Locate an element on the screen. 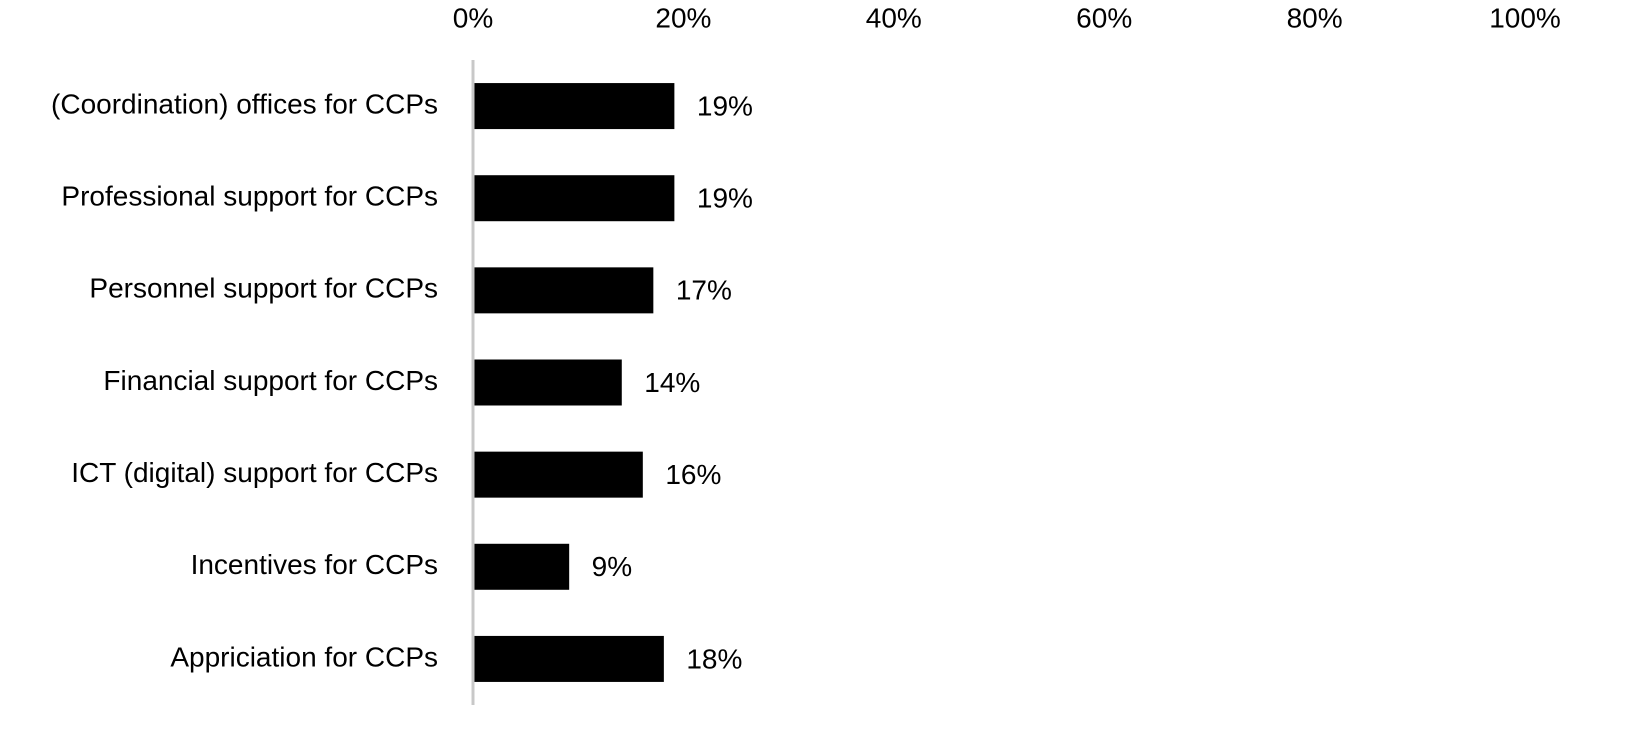  y-tick-label: Appriciation for CCPs is located at coordinates (304, 656).